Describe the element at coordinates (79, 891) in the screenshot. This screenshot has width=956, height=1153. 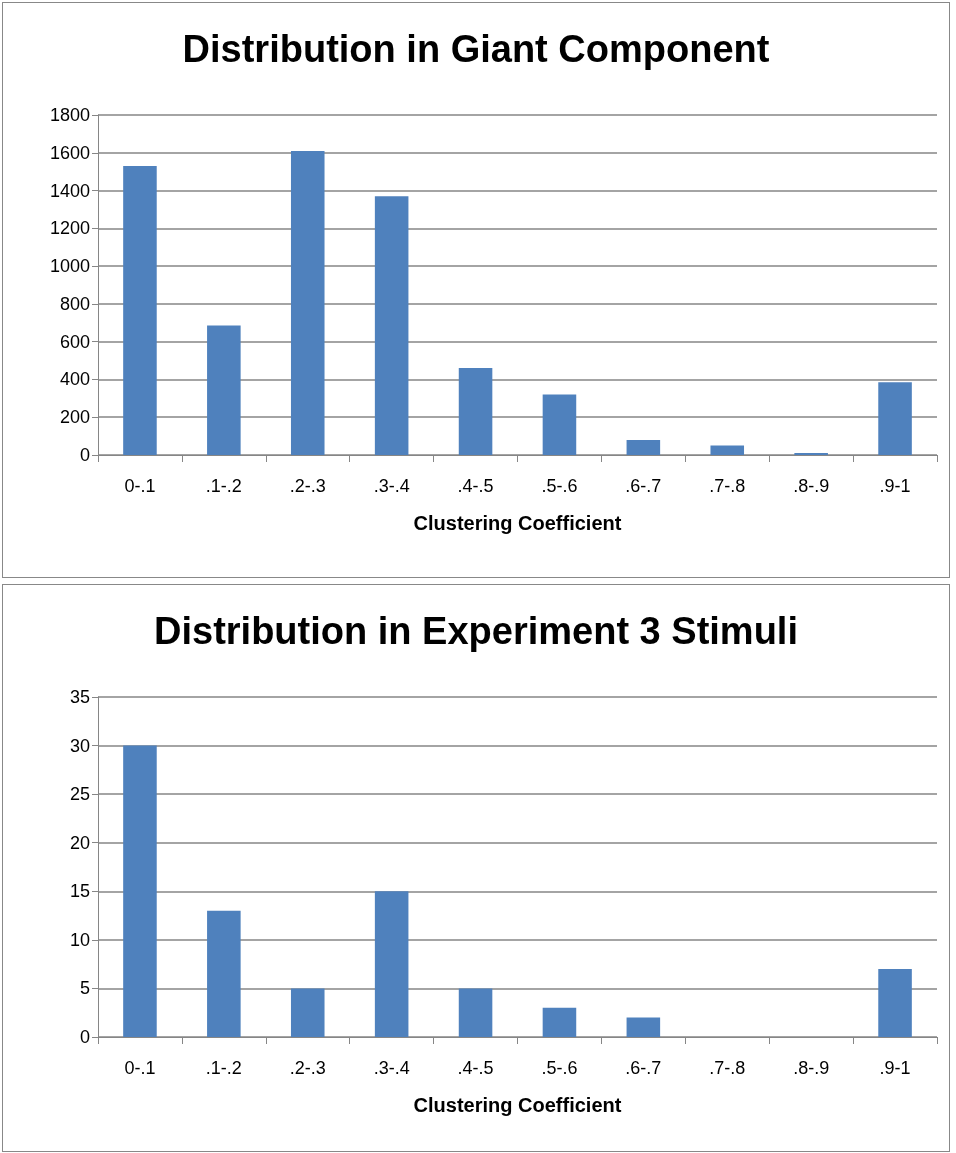
I see `y-tick-label: 15` at that location.